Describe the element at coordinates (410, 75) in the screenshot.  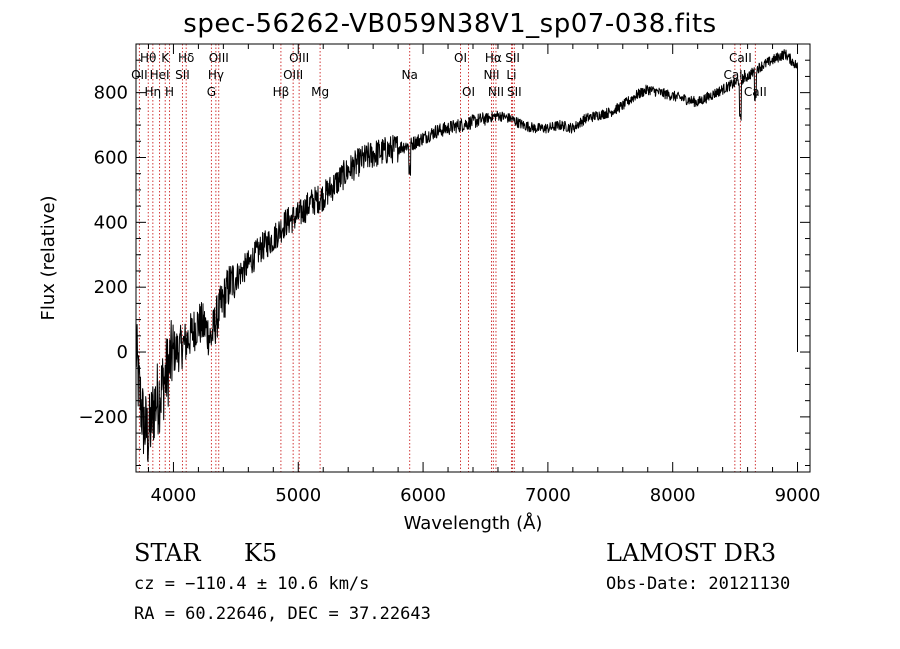
I see `spectral-line-label: Na` at that location.